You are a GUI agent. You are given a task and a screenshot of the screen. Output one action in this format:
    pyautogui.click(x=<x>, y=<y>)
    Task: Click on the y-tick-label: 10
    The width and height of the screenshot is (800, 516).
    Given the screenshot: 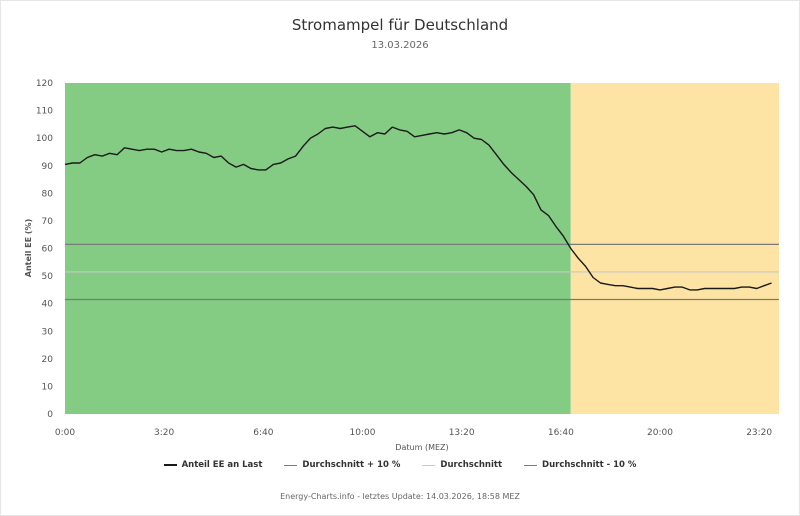 What is the action you would take?
    pyautogui.click(x=48, y=387)
    